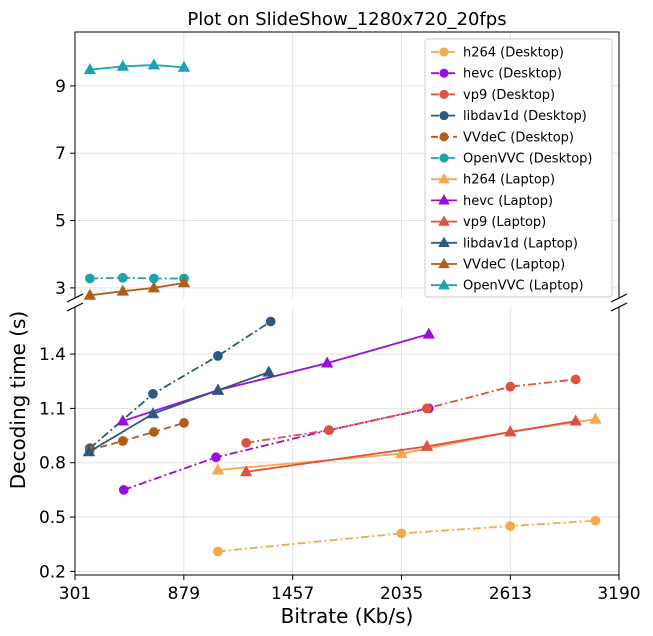 This screenshot has height=636, width=653. What do you see at coordinates (52, 518) in the screenshot?
I see `y-tick-label-lower: 0.5` at bounding box center [52, 518].